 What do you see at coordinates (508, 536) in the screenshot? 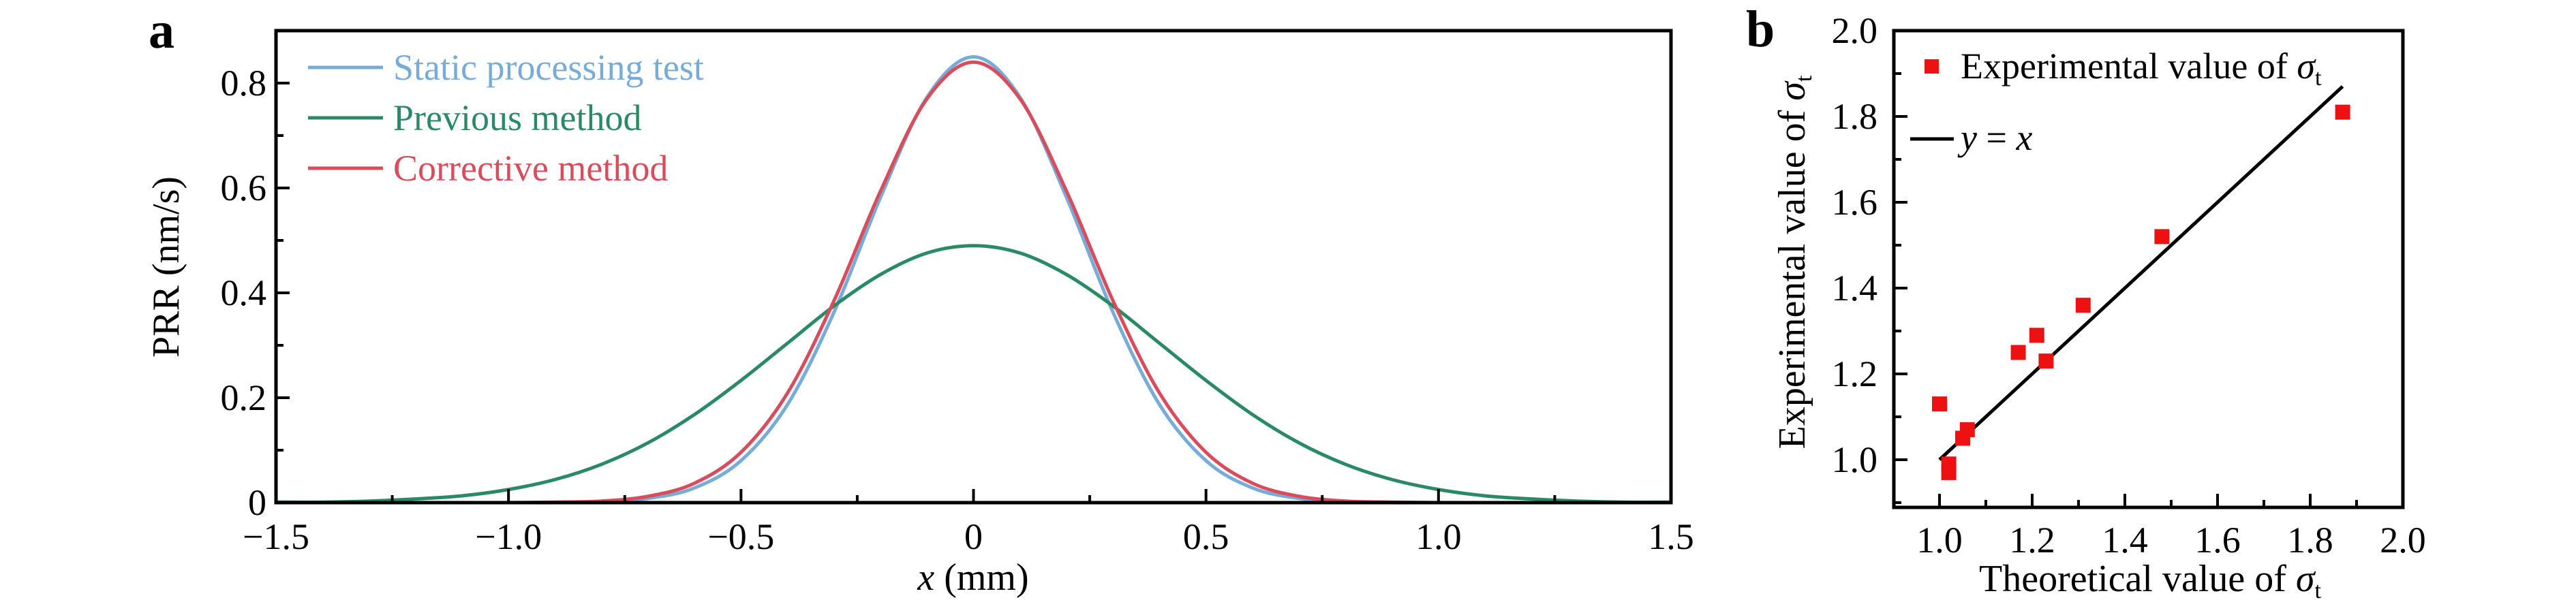
I see `x-tick-label: −1.0` at bounding box center [508, 536].